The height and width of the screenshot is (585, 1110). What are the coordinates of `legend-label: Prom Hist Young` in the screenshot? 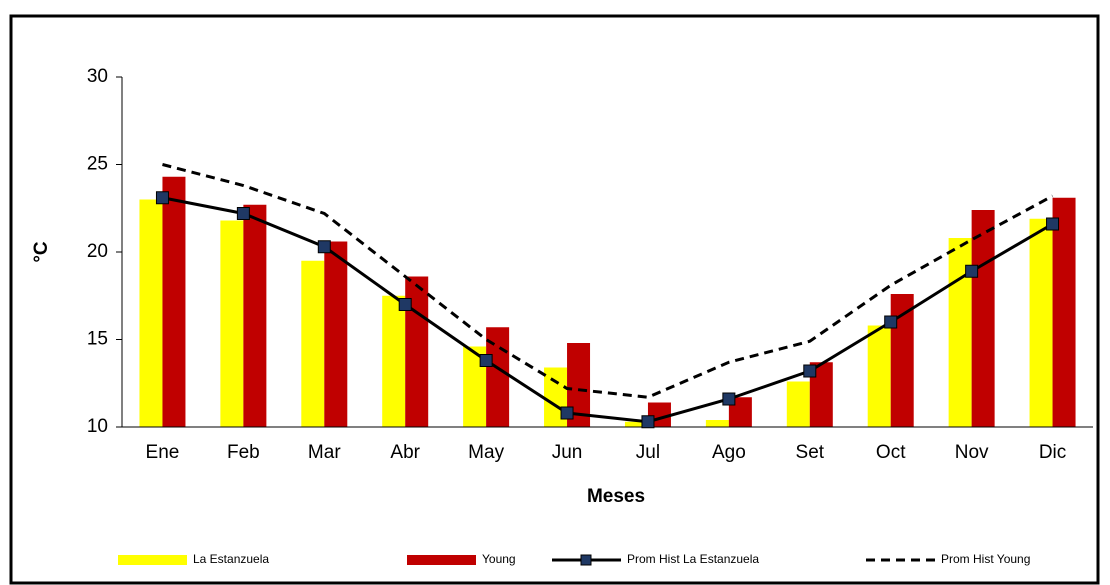 It's located at (985, 559).